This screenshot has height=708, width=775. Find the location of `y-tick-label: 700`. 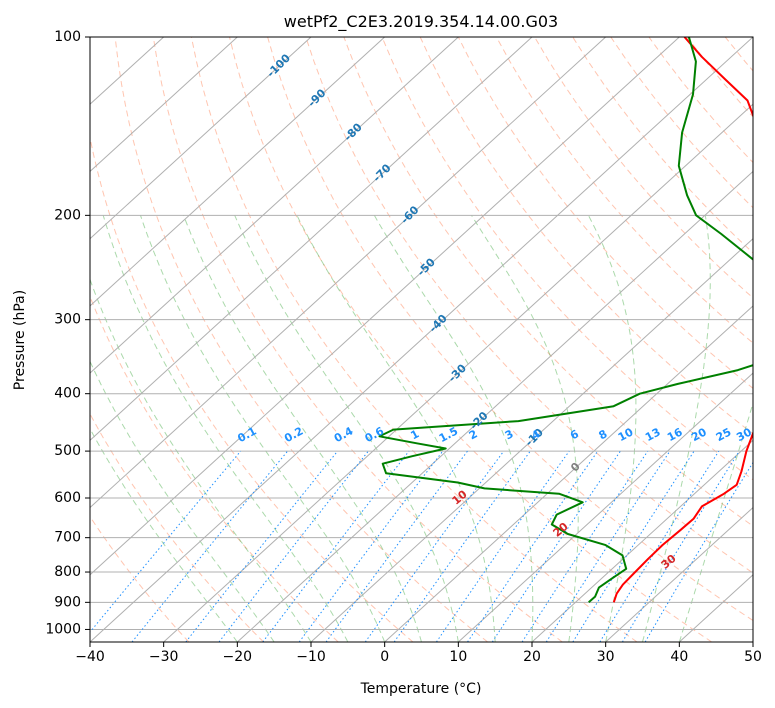

y-tick-label: 700 is located at coordinates (67, 538).